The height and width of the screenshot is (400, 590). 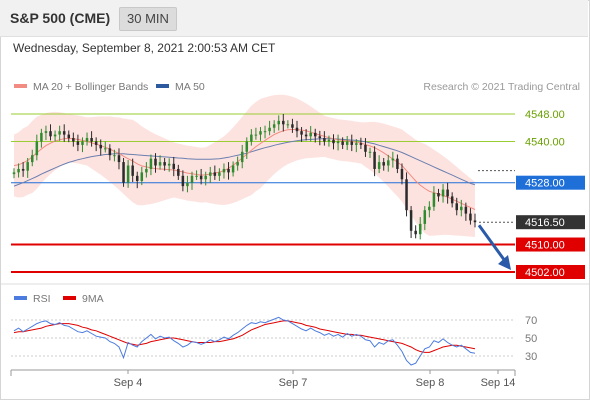 What do you see at coordinates (148, 19) in the screenshot?
I see `timeframe-badge: 30 MIN` at bounding box center [148, 19].